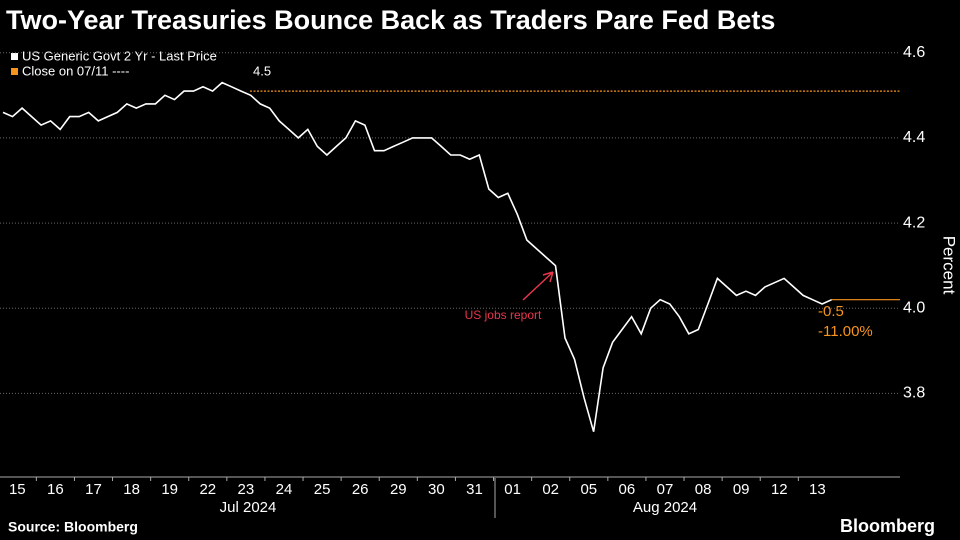 The height and width of the screenshot is (540, 960). I want to click on x-tick-label: 09, so click(741, 489).